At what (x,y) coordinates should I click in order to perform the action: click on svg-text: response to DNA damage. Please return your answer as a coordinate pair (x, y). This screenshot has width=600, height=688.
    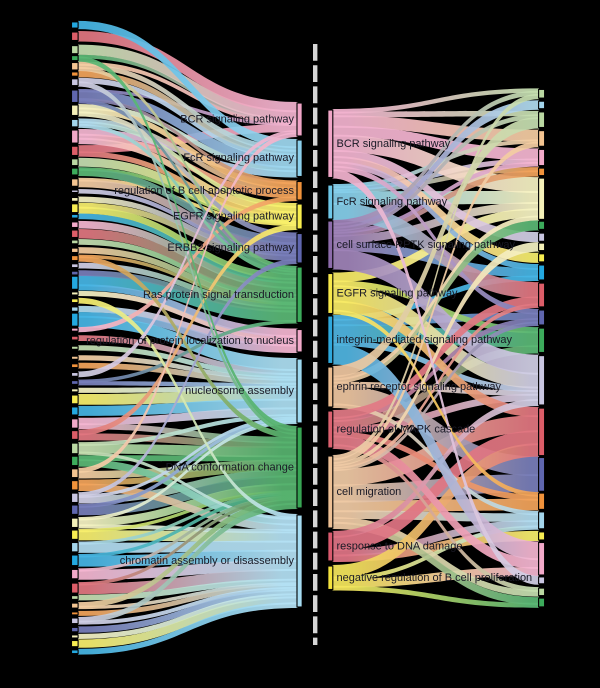
    Looking at the image, I should click on (400, 547).